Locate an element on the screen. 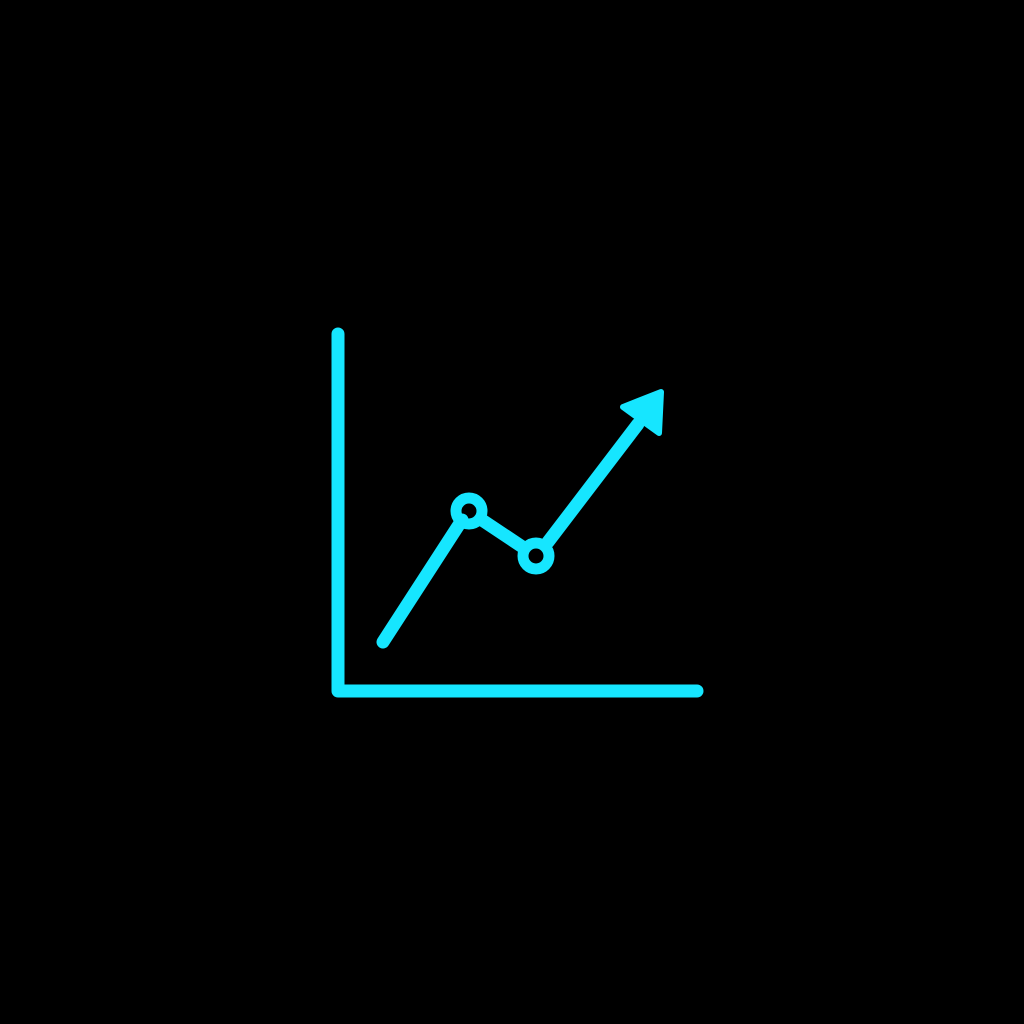 This screenshot has width=1024, height=1024. chart-axes is located at coordinates (517, 512).